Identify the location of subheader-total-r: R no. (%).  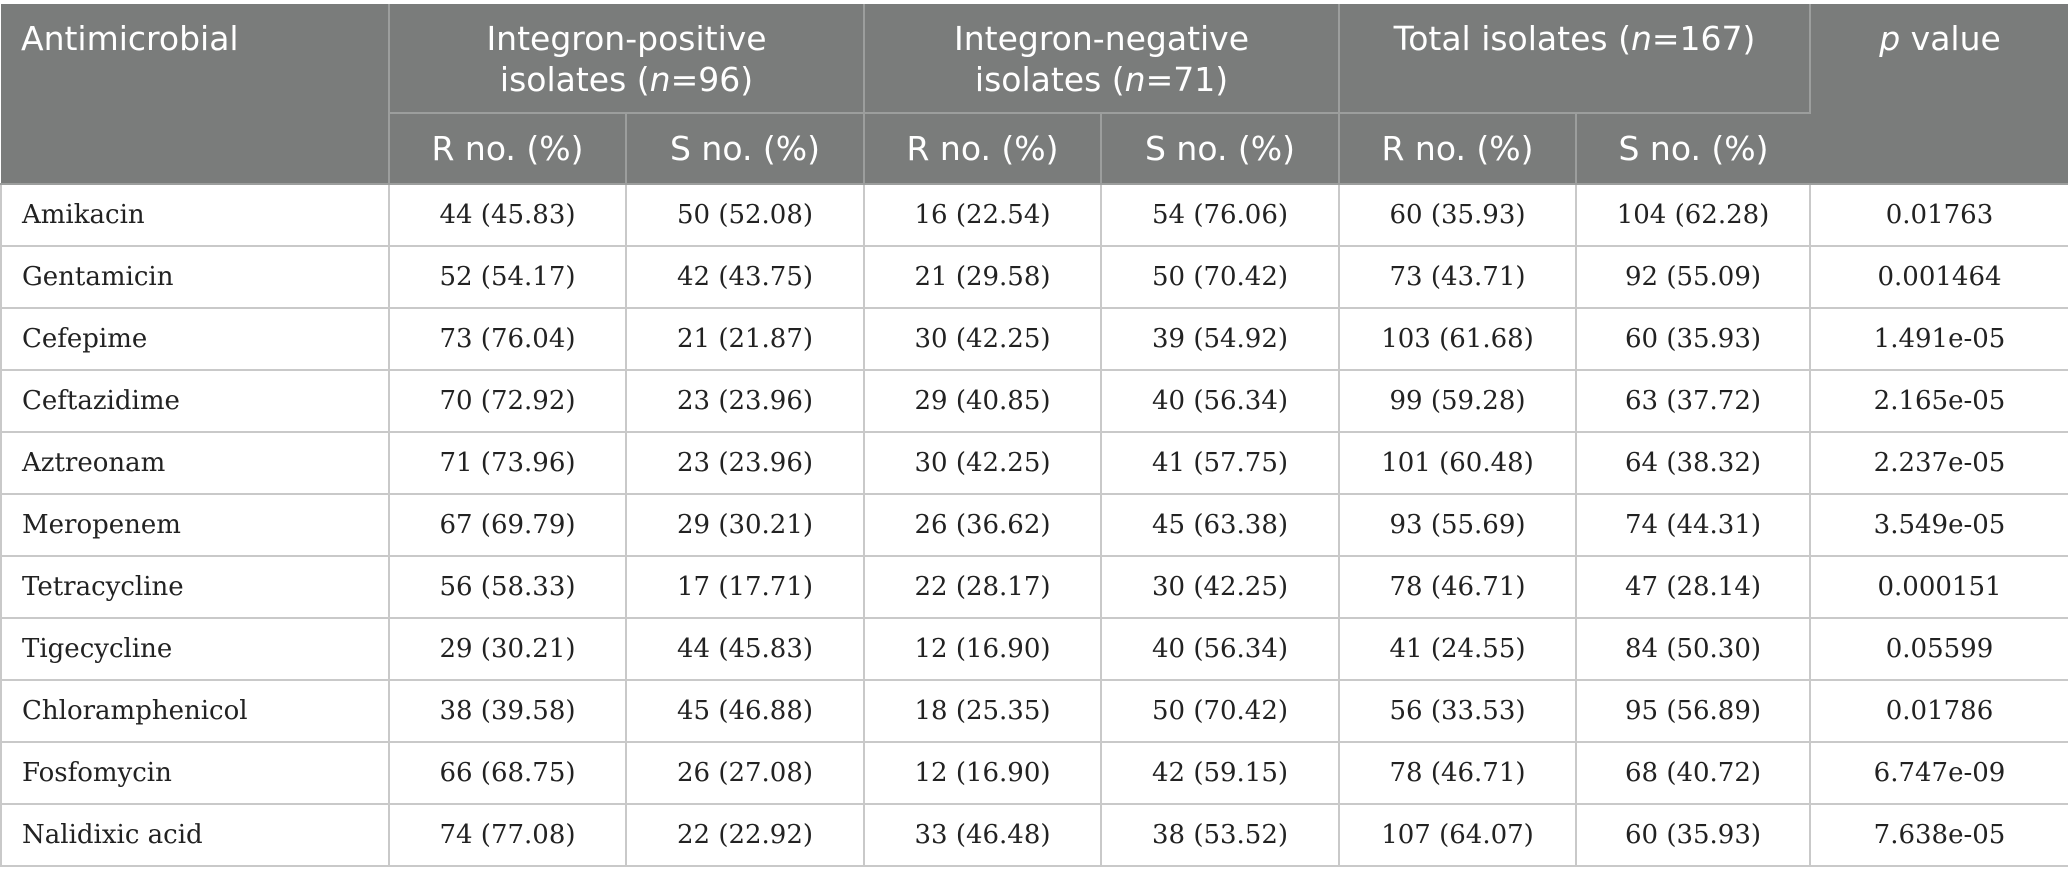
(1458, 149).